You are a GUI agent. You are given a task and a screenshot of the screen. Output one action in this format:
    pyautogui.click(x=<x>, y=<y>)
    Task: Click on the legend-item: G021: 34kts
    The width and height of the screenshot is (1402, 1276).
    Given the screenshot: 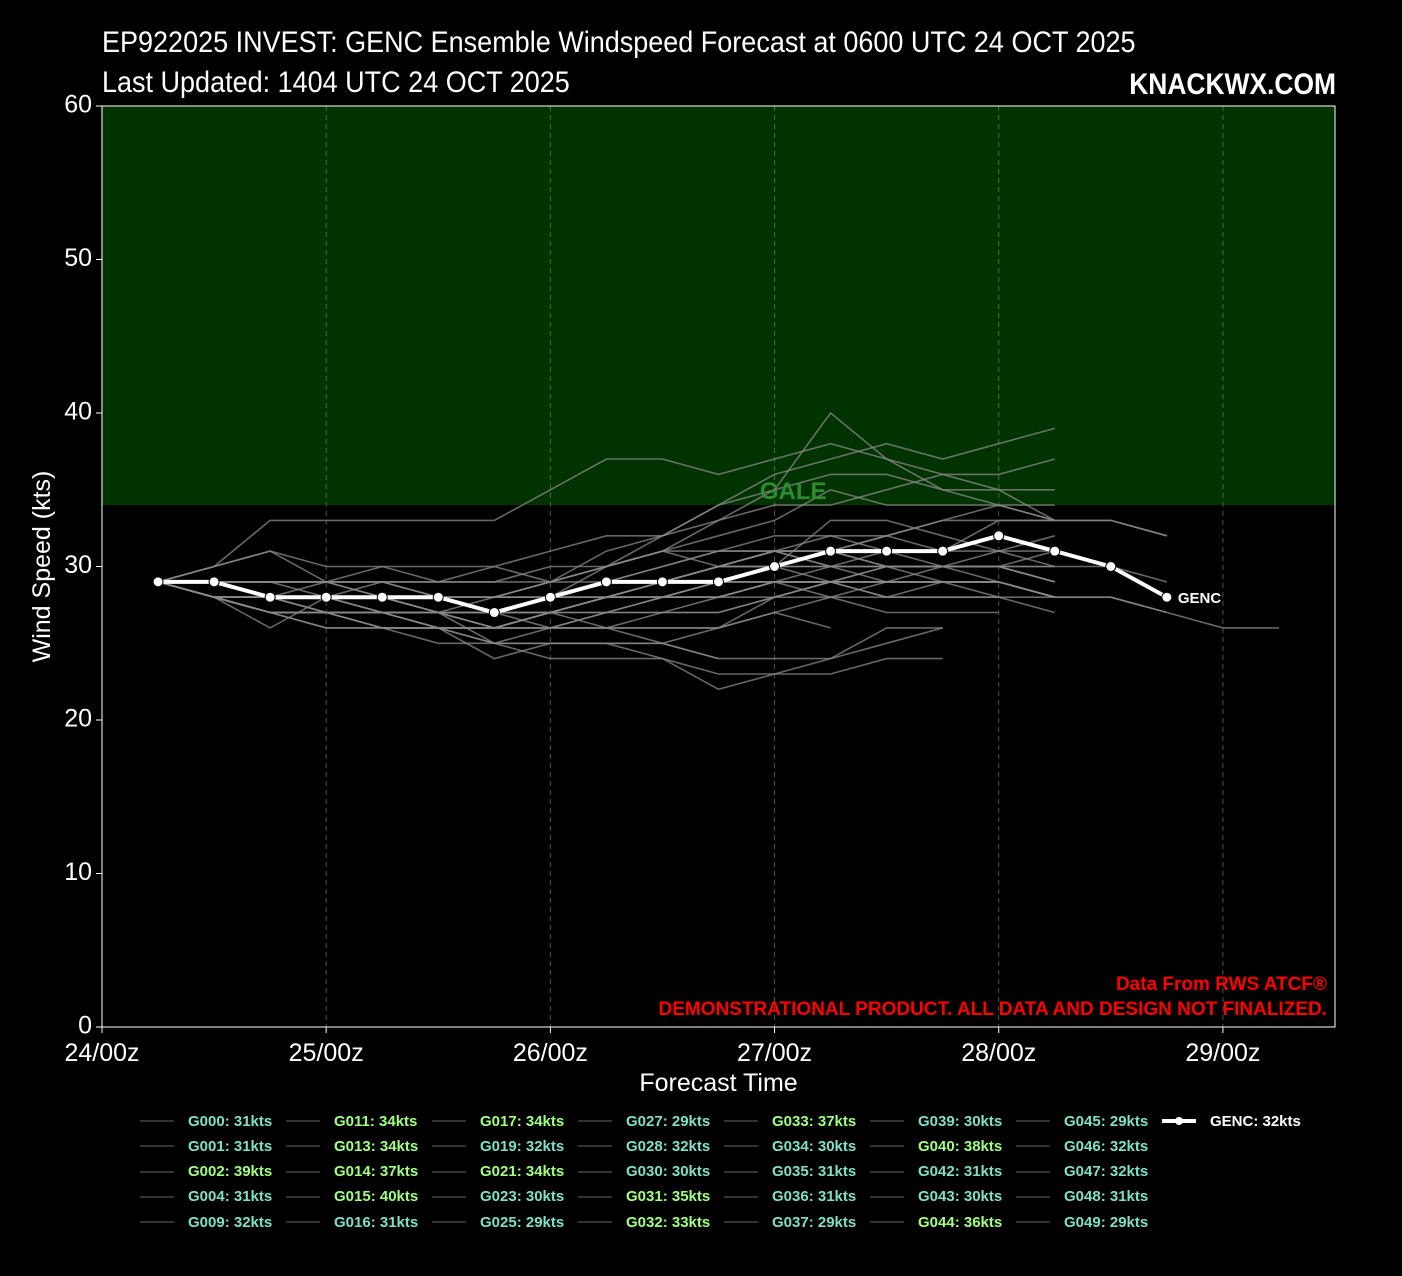 What is the action you would take?
    pyautogui.click(x=498, y=1172)
    